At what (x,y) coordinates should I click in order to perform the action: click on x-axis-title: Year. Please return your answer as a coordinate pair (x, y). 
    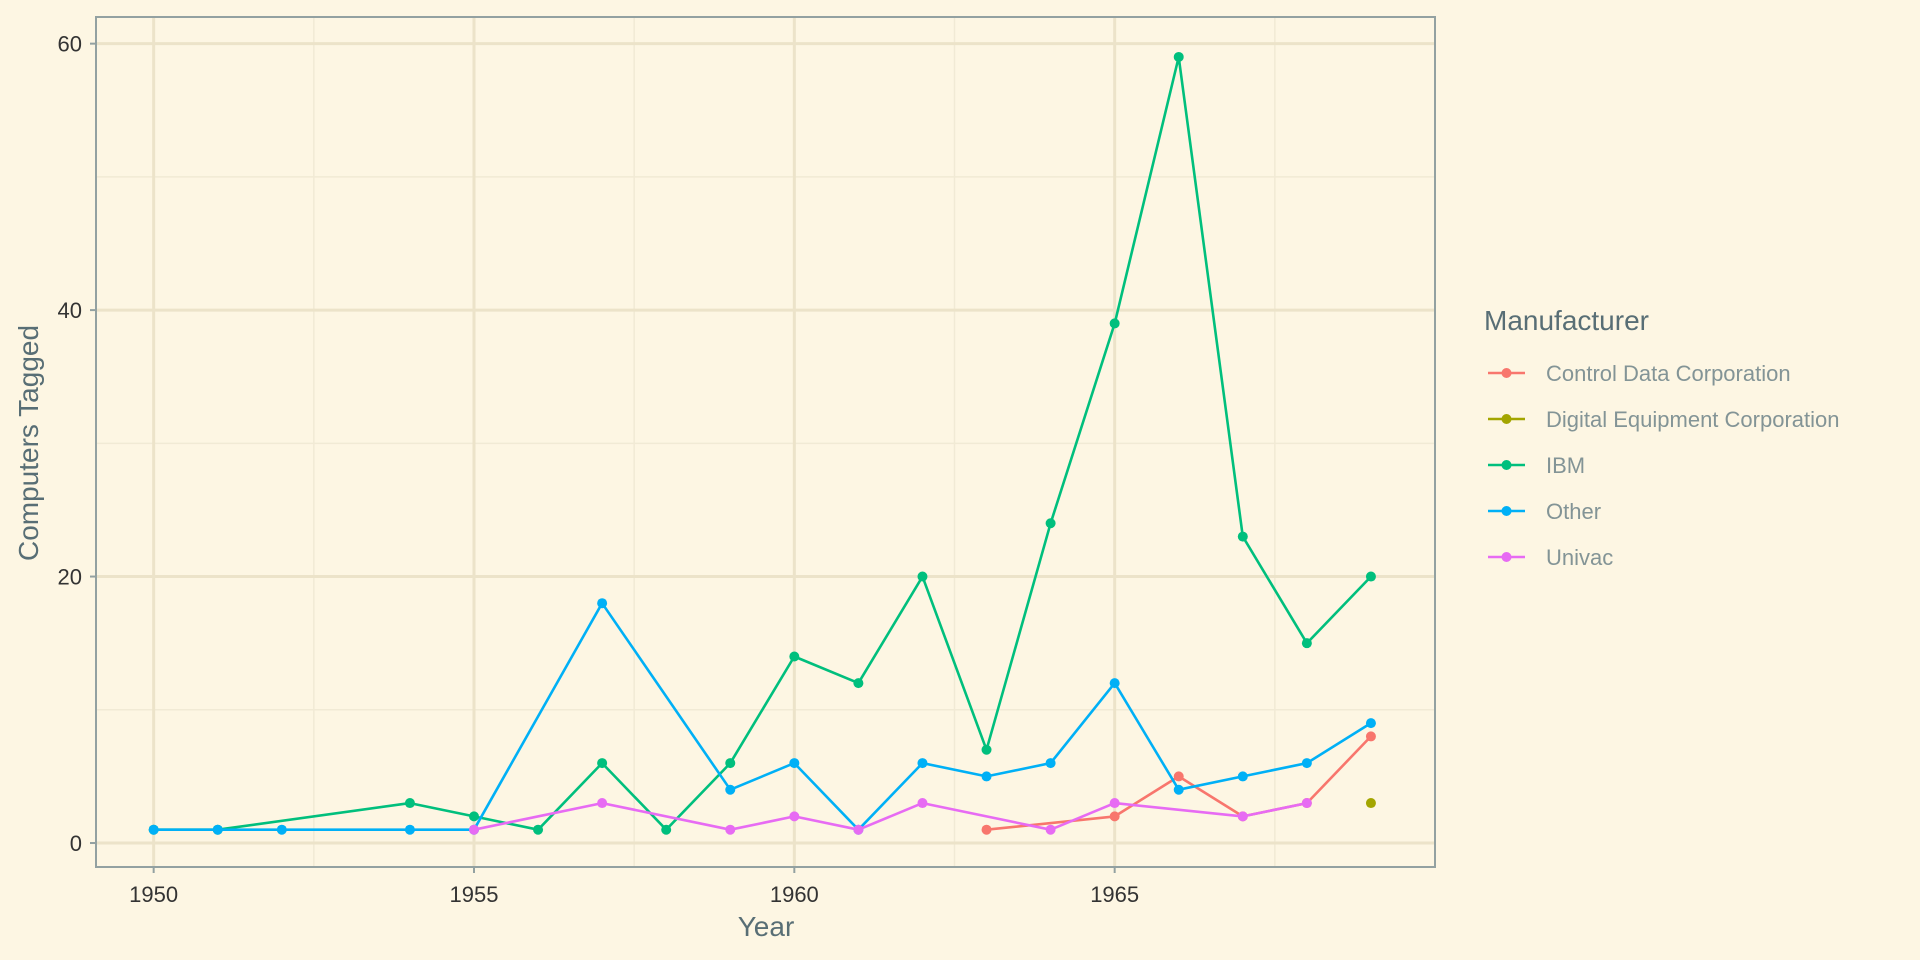
    Looking at the image, I should click on (766, 926).